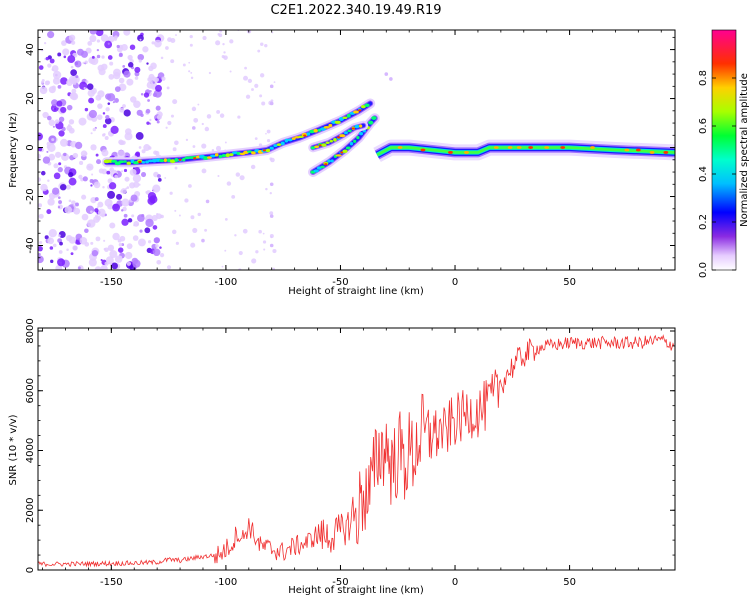  What do you see at coordinates (703, 174) in the screenshot?
I see `colorbar-tick-label: 0.4` at bounding box center [703, 174].